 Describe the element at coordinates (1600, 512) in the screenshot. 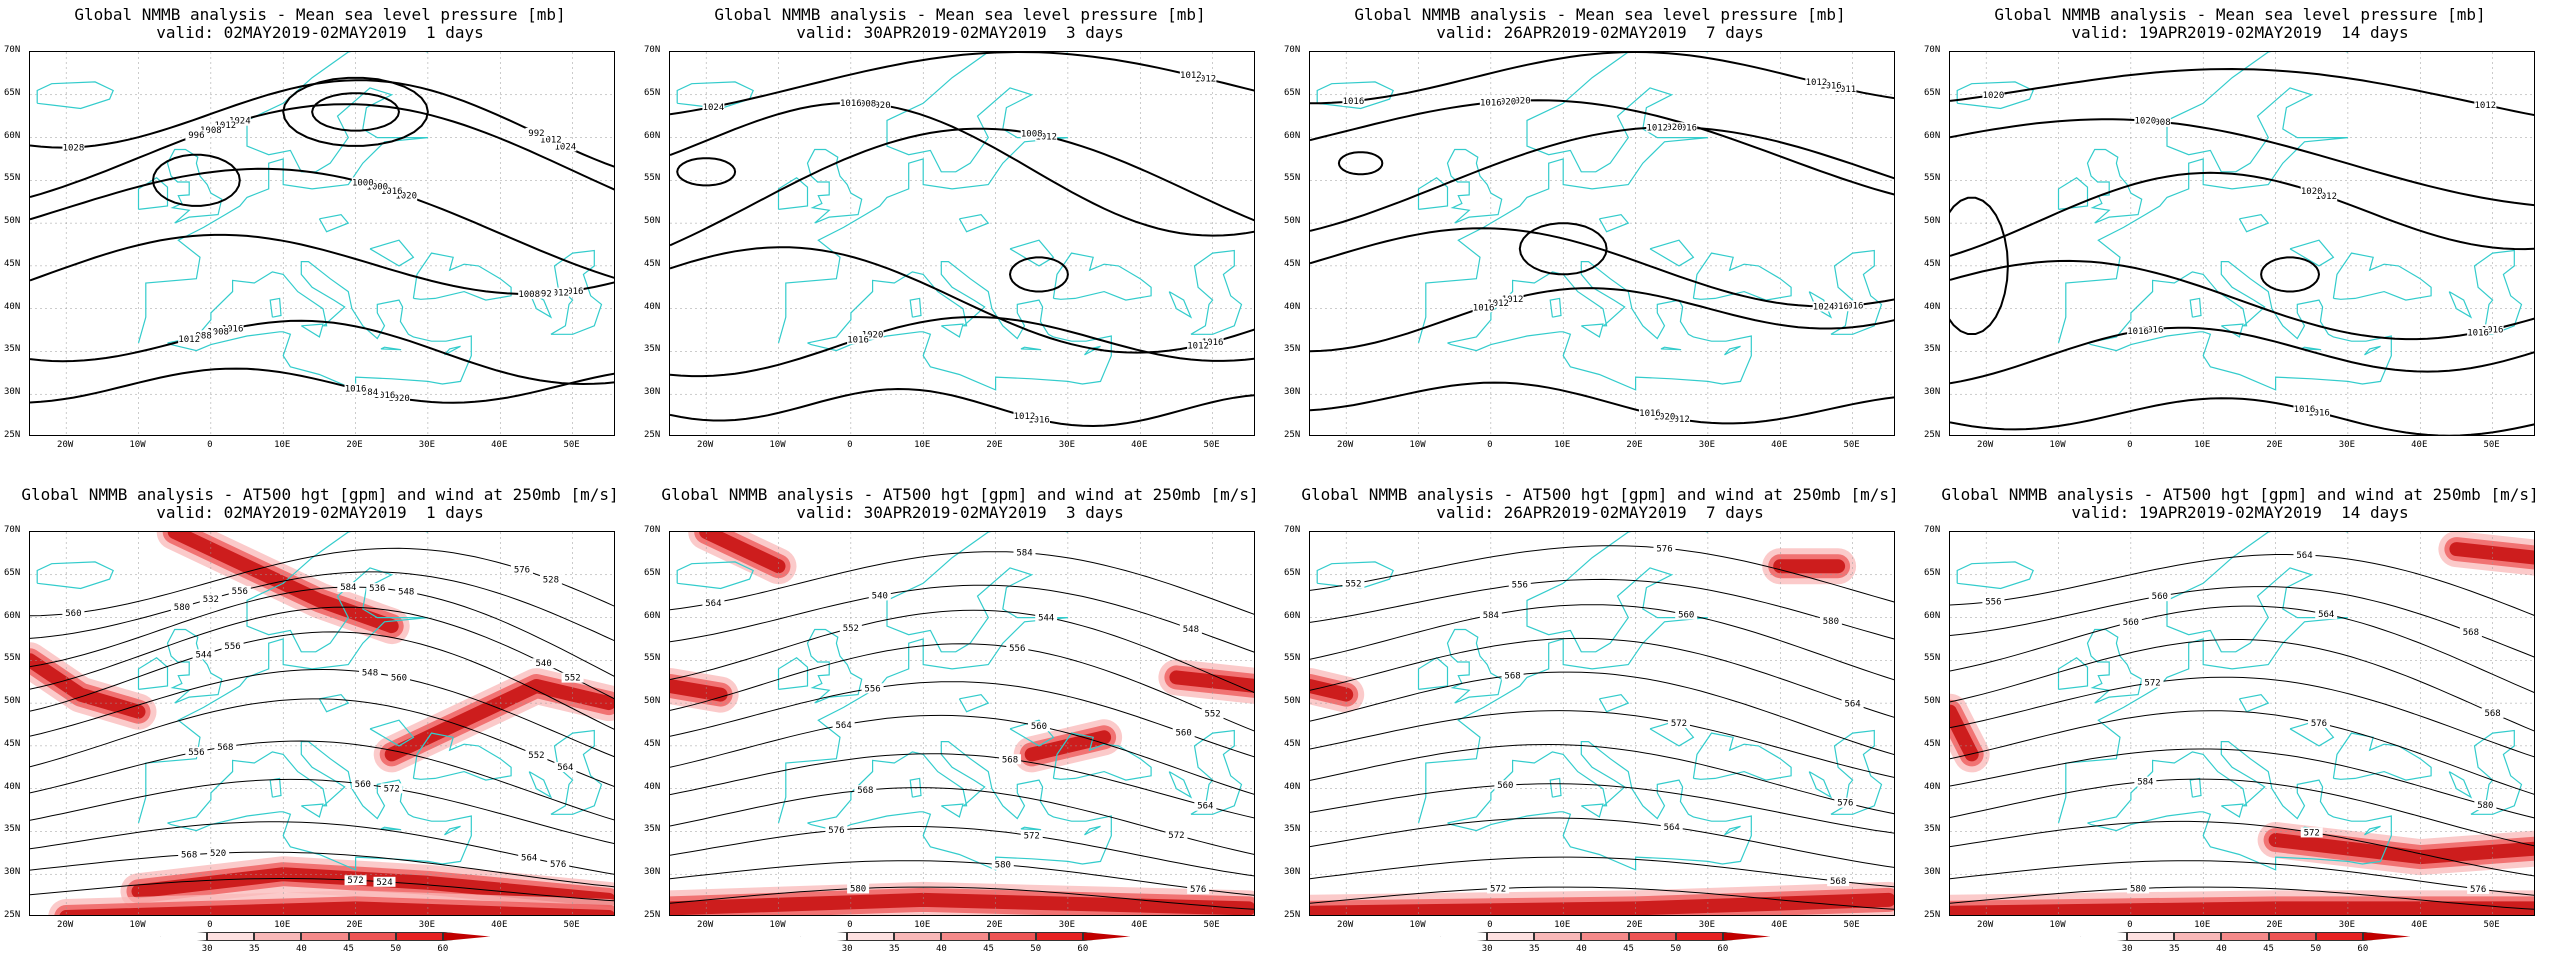

I see `panel-valid-period: valid: 26APR2019-02MAY2019 7 days` at that location.